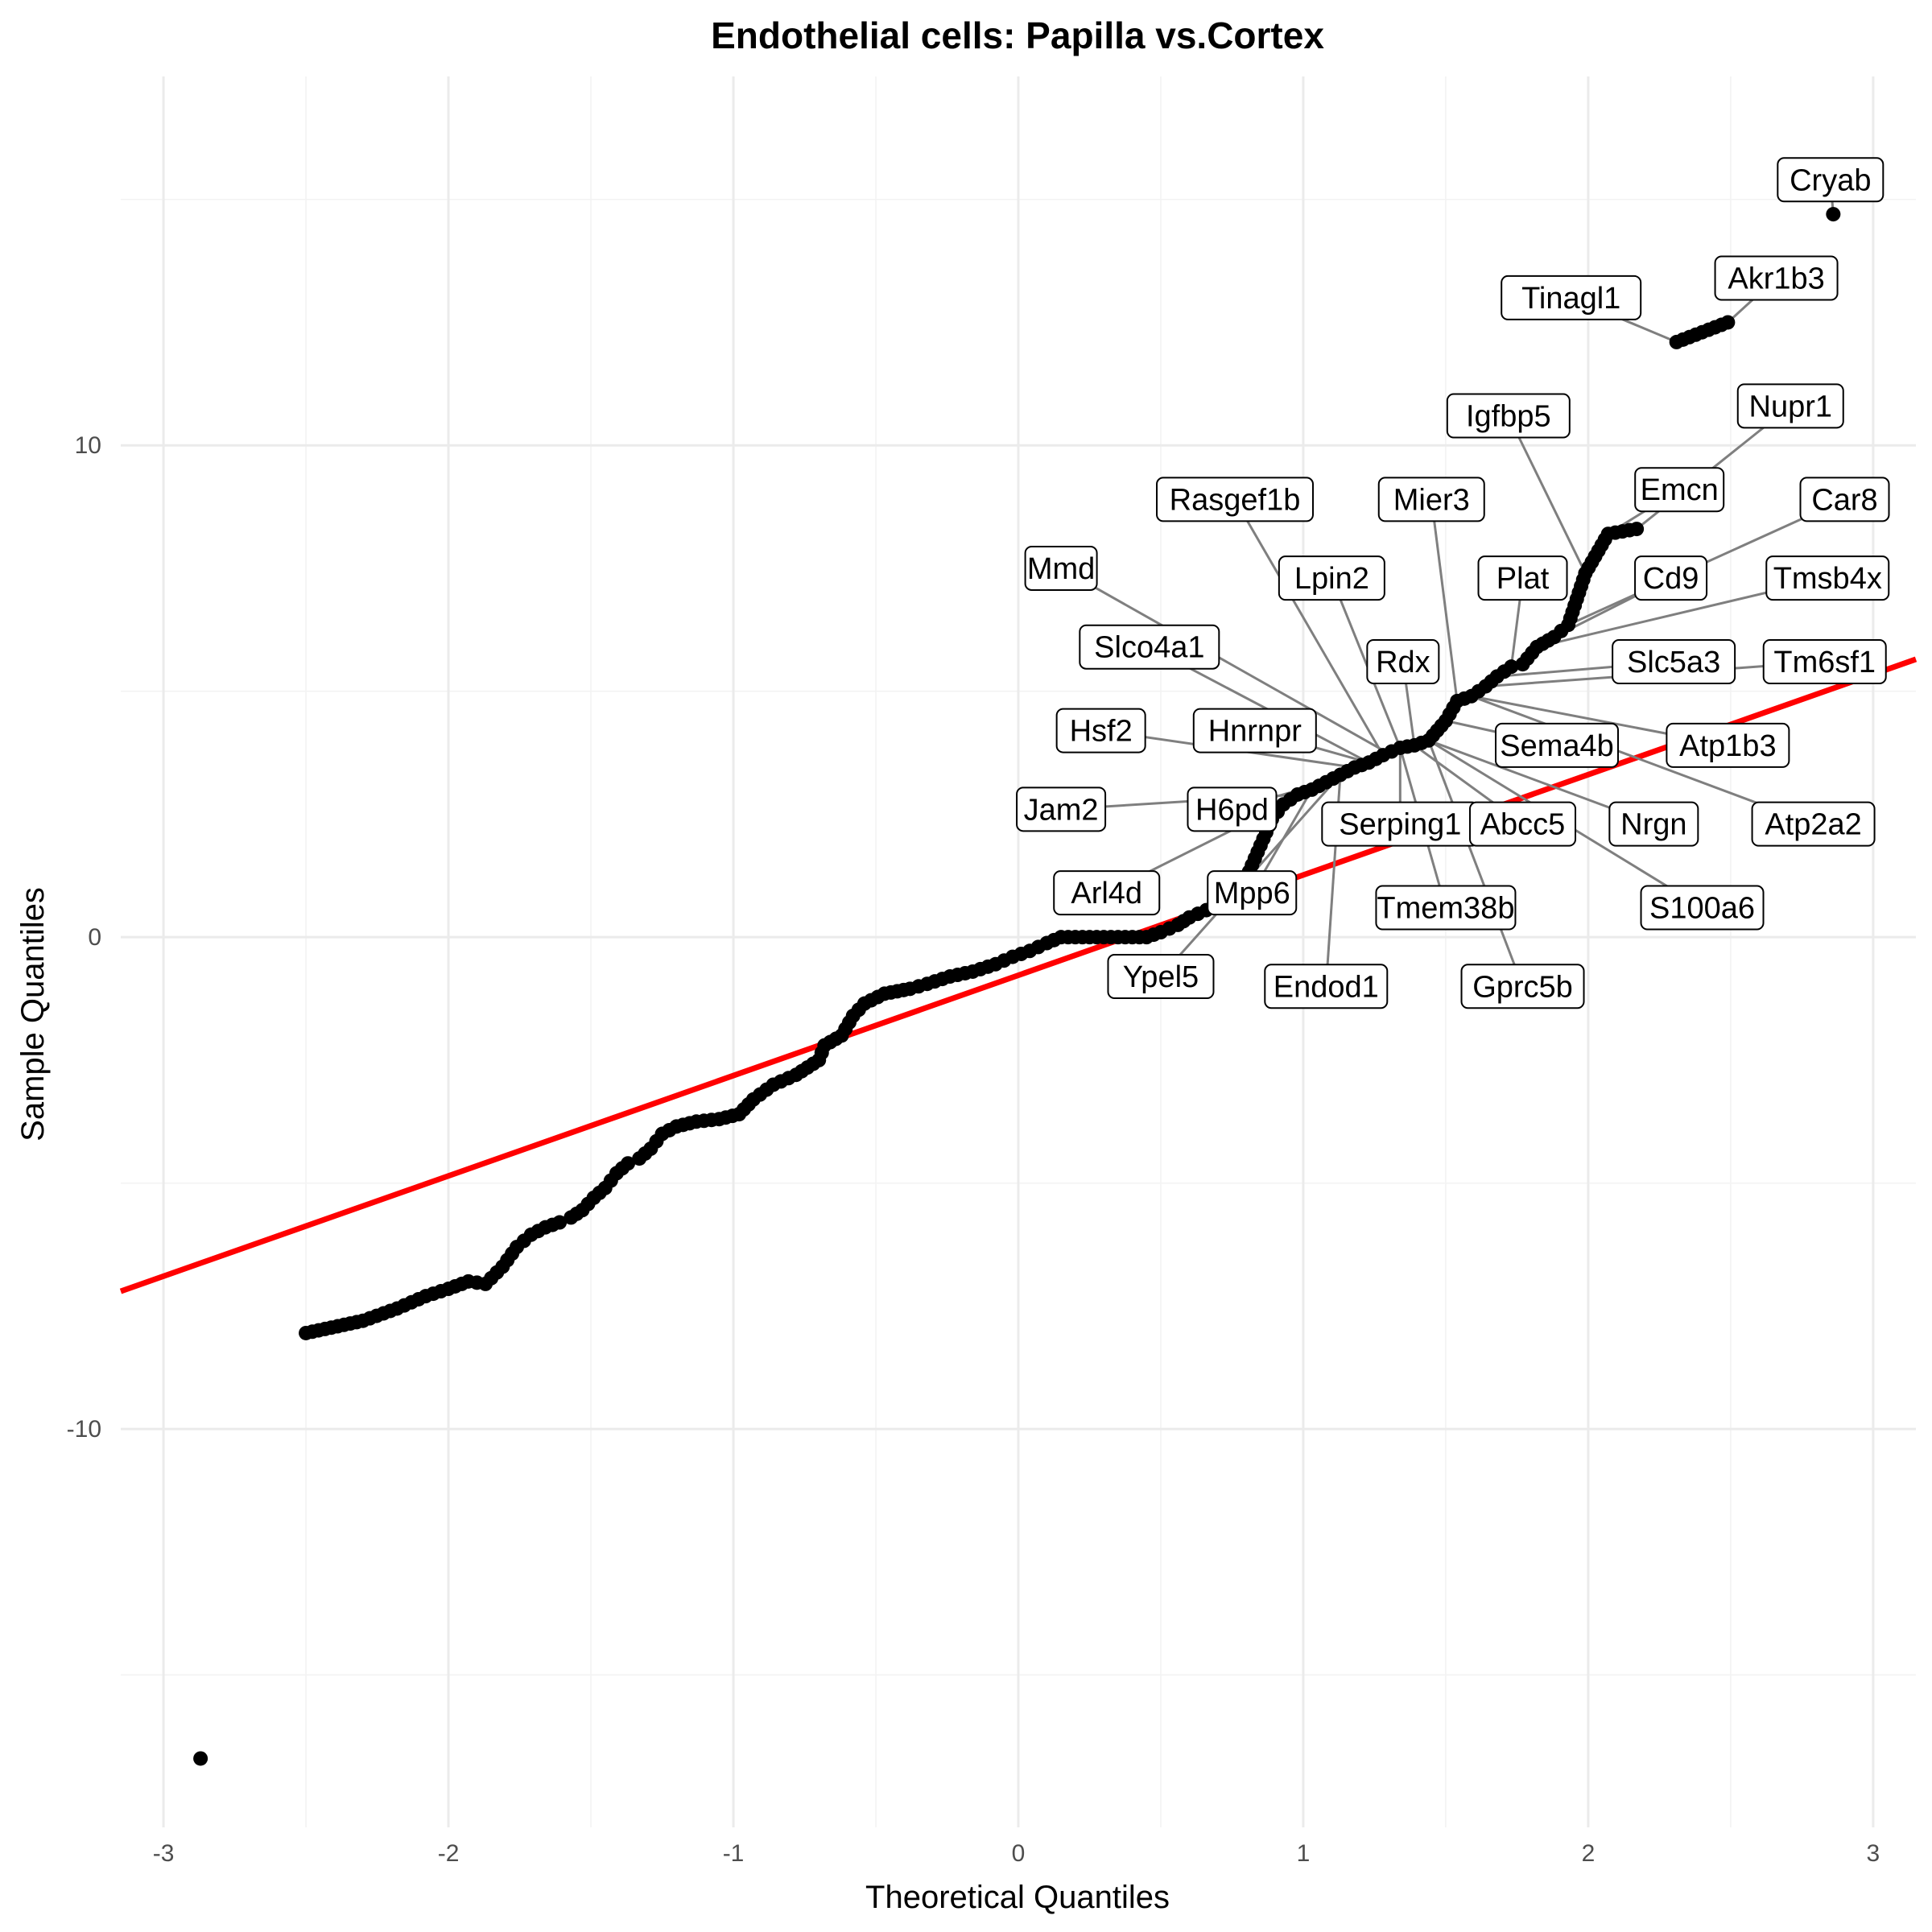 This screenshot has height=1932, width=1932. What do you see at coordinates (1446, 908) in the screenshot?
I see `gene-label: Tmem38b` at bounding box center [1446, 908].